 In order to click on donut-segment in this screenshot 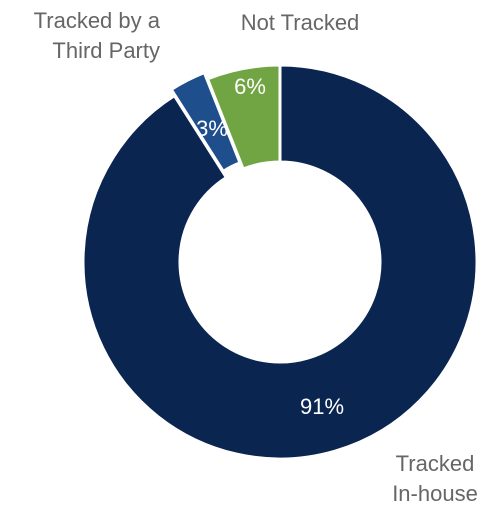, I will do `click(243, 117)`.